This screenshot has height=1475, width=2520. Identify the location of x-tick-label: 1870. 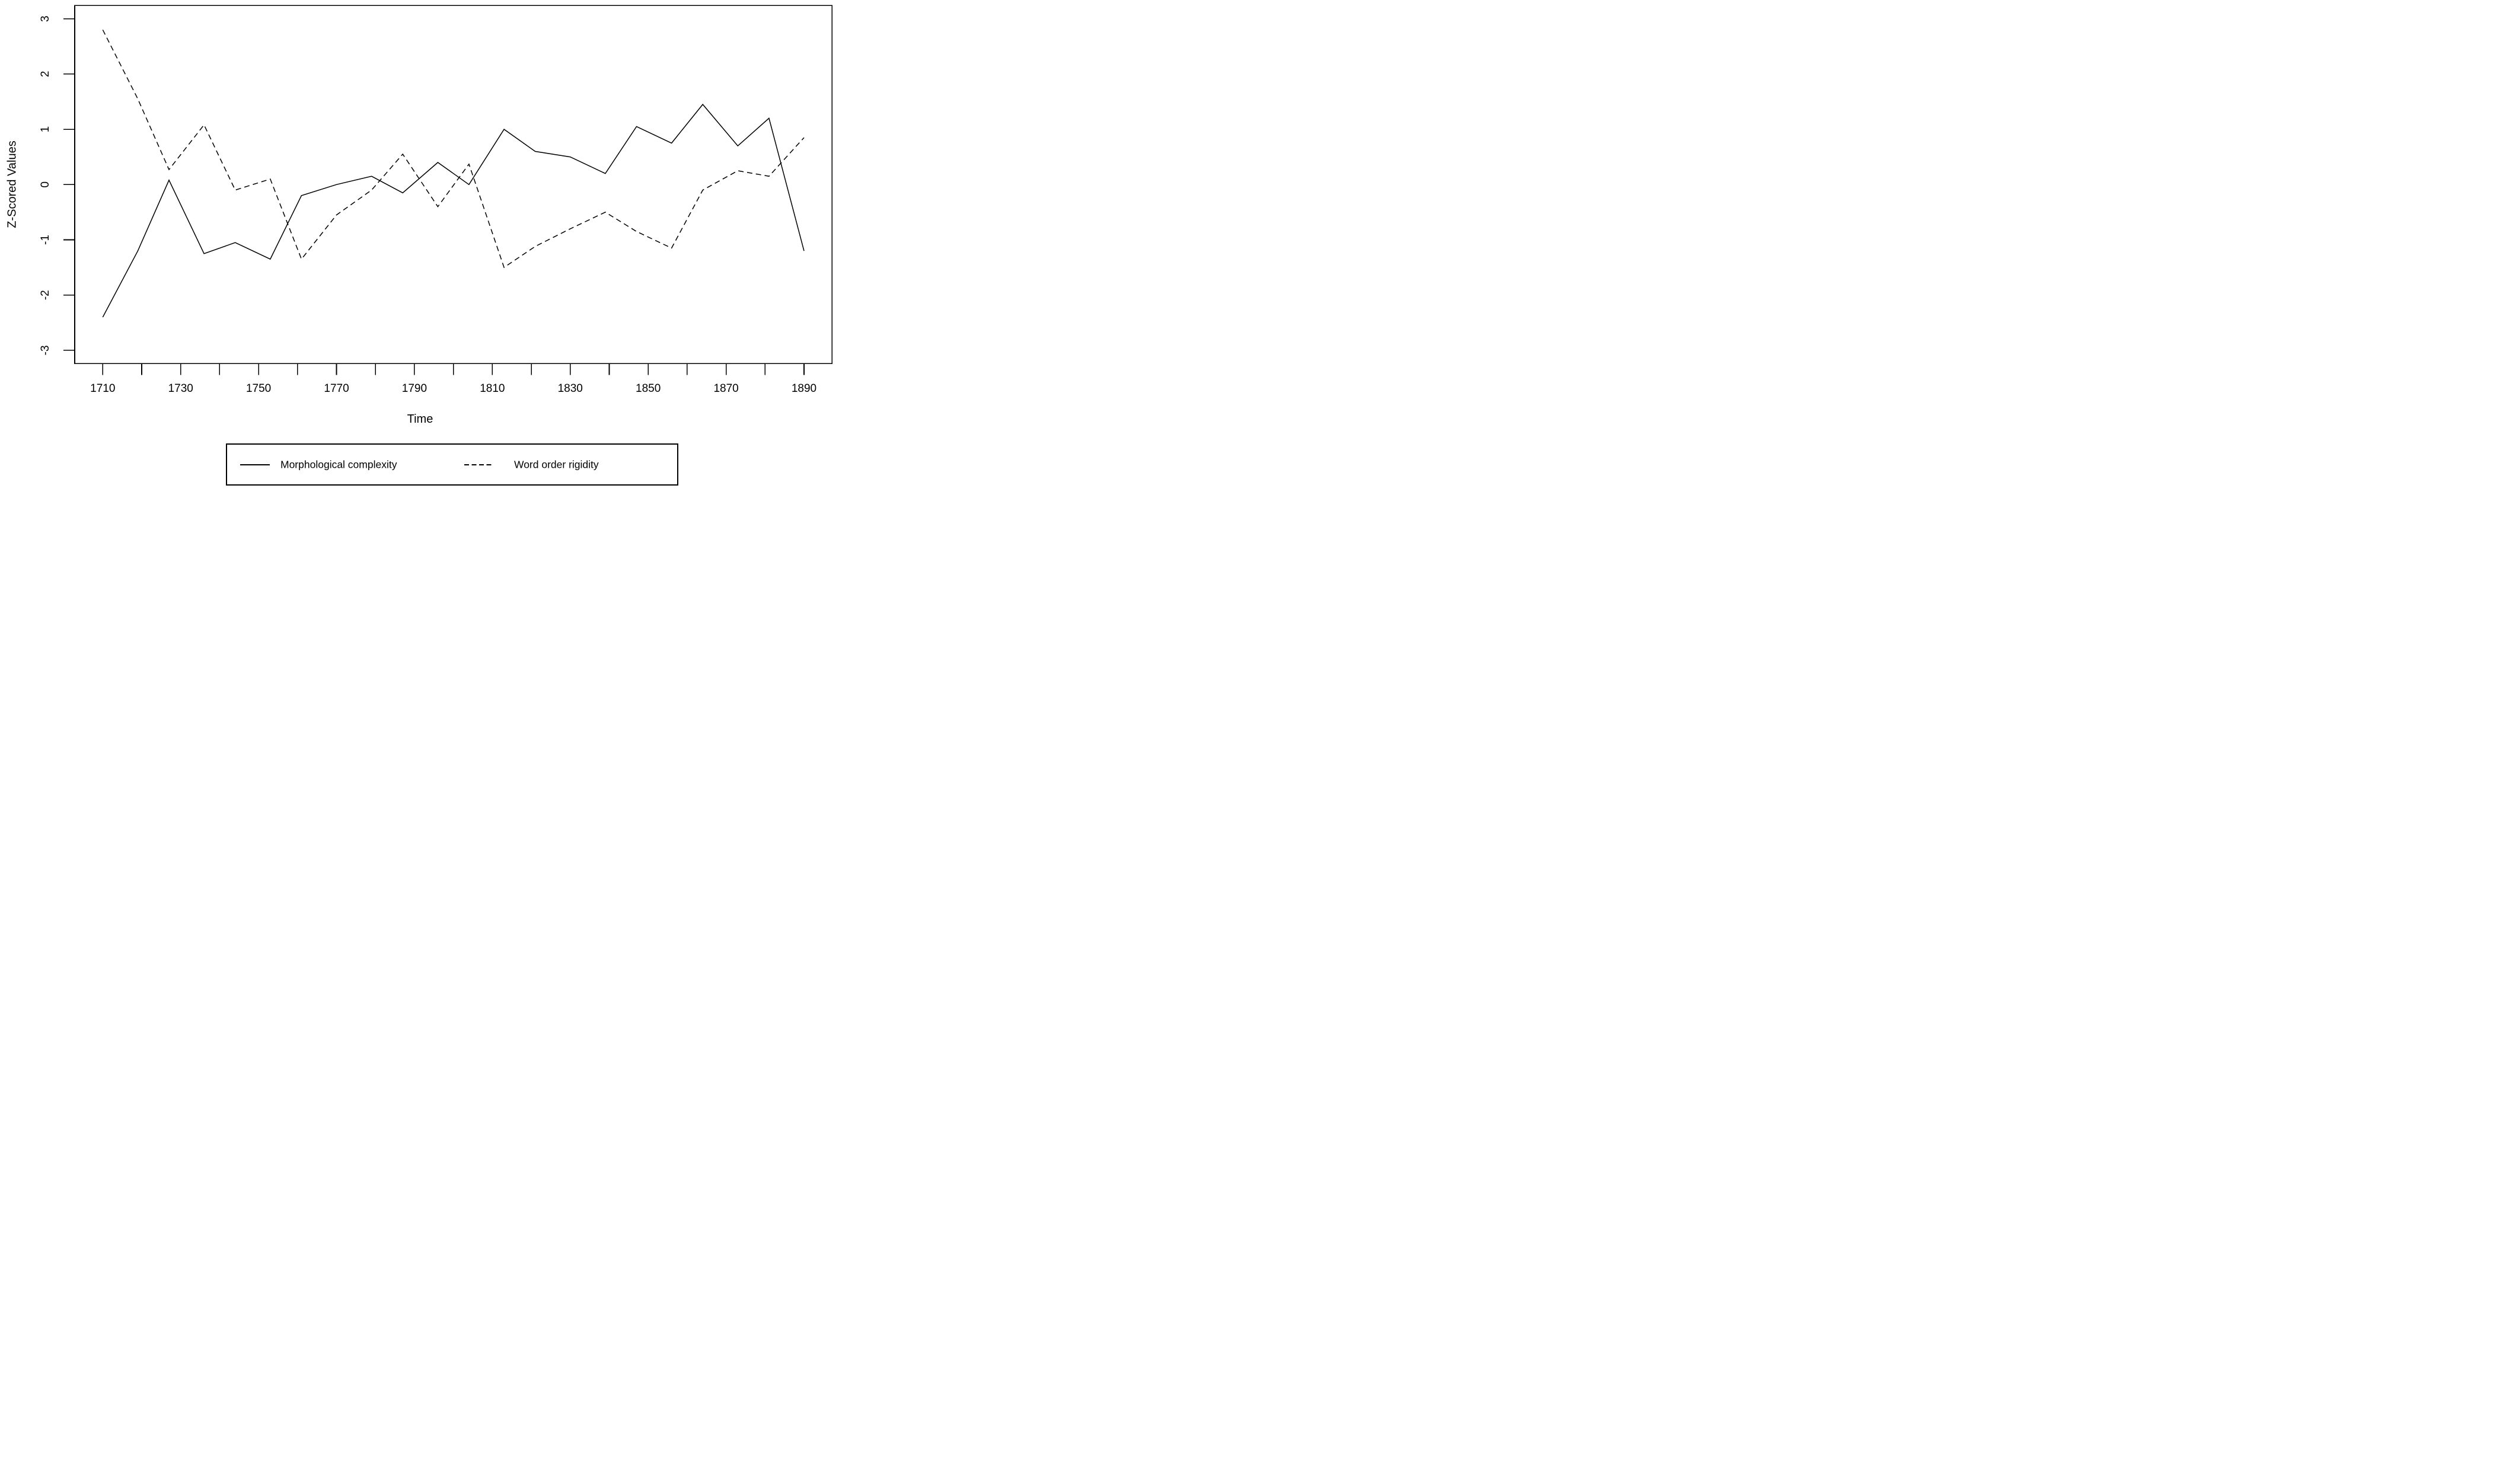
(725, 388).